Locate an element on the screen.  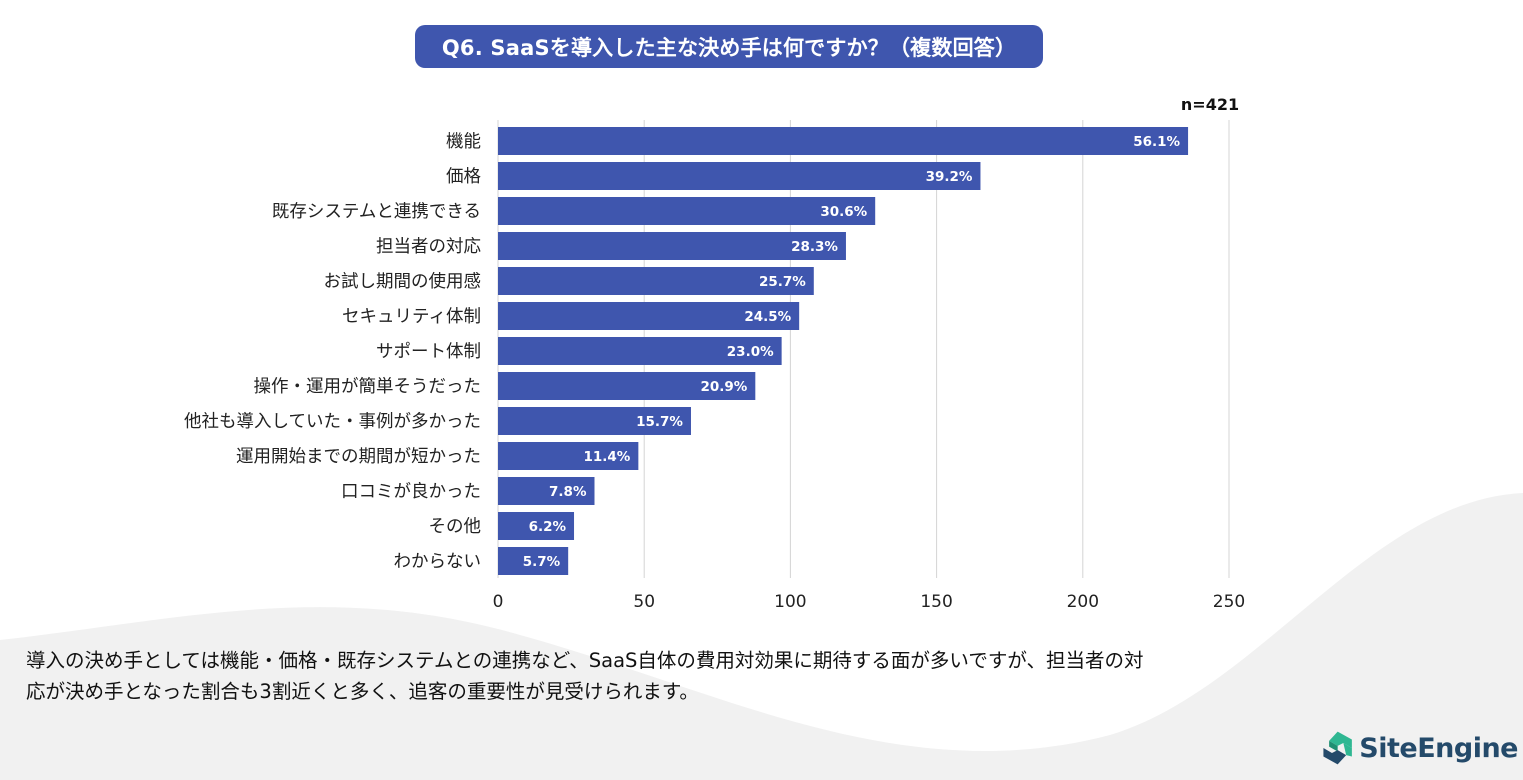
data-label: 7.8% is located at coordinates (568, 492).